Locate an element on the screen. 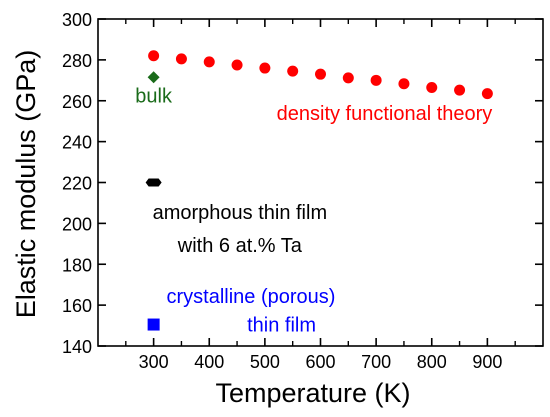  y-tick-label: 220 is located at coordinates (77, 184).